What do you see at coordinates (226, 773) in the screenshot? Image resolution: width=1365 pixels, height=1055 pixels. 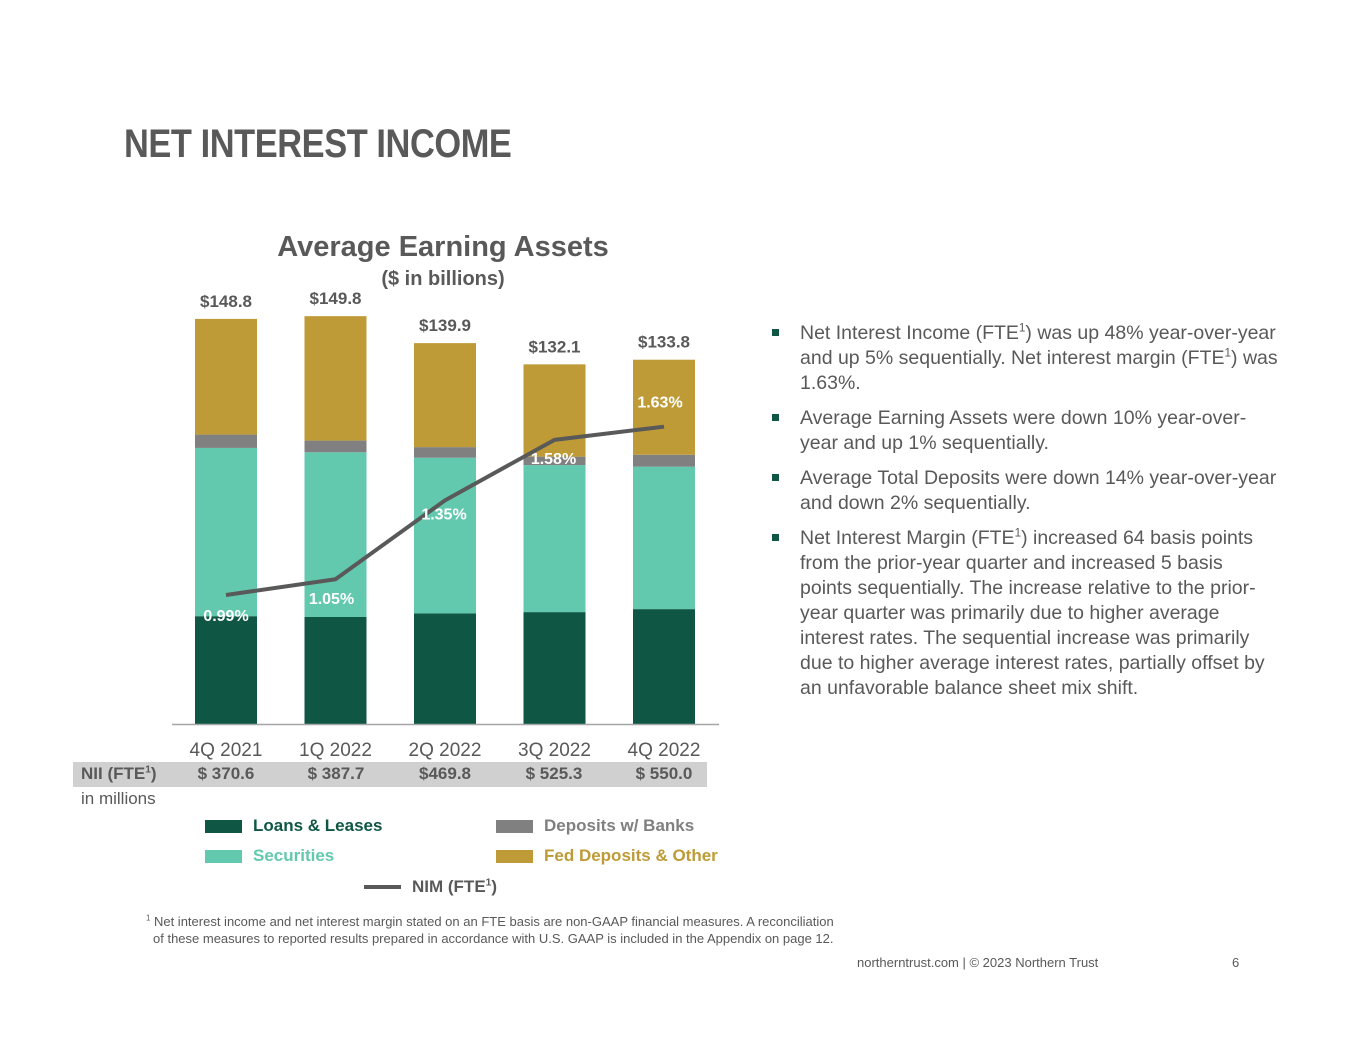 I see `nii-value: $ 370.6` at bounding box center [226, 773].